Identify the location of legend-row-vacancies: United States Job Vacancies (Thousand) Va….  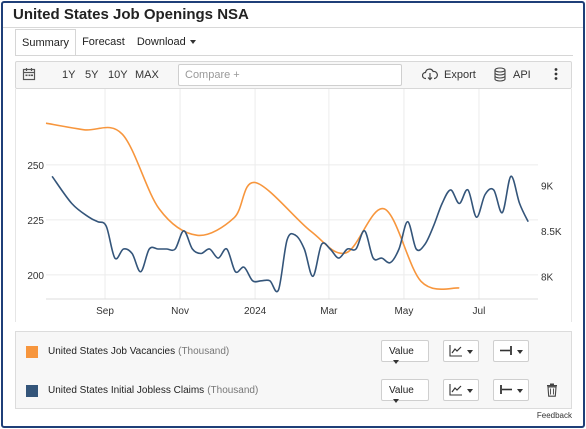
(293, 351).